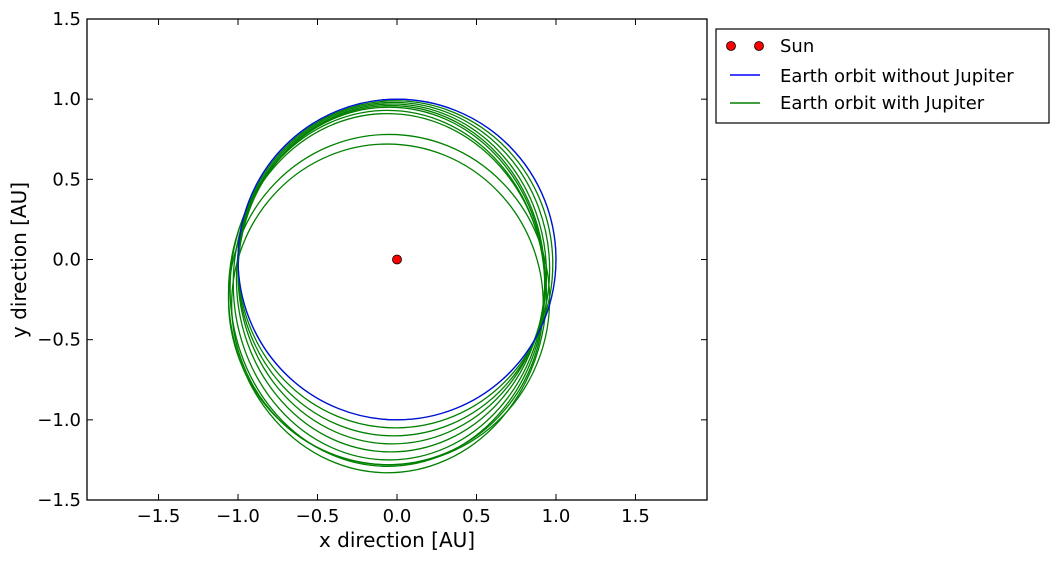 This screenshot has height=561, width=1059. I want to click on x-tick-label: −0.5, so click(318, 516).